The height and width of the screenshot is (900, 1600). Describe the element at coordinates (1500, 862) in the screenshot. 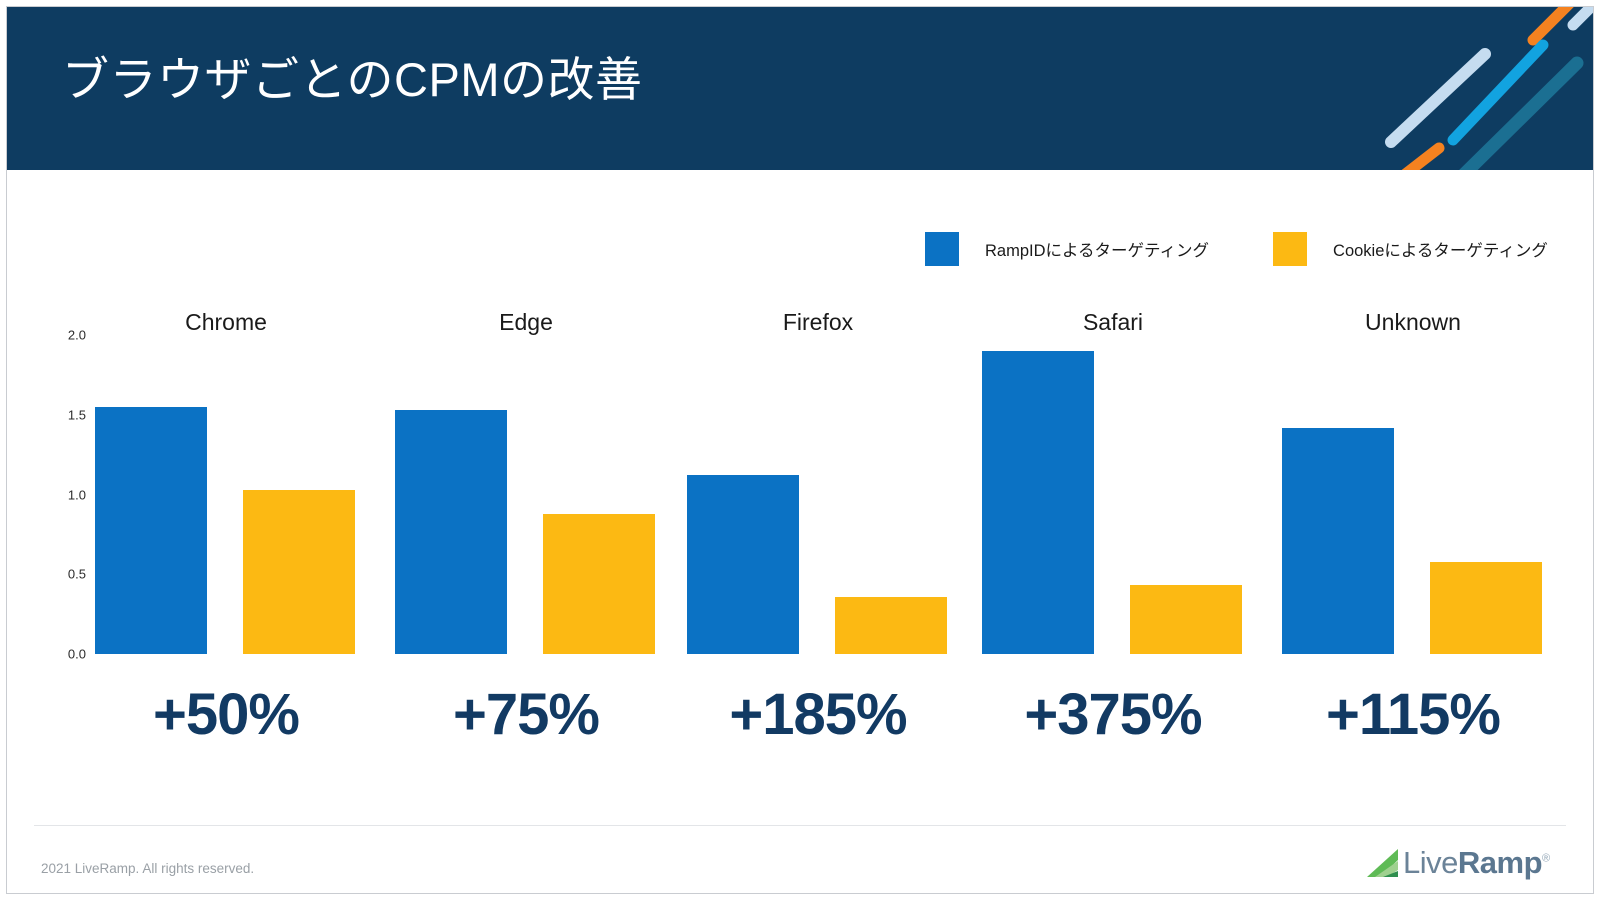

I see `logo-text-ramp: Ramp` at that location.